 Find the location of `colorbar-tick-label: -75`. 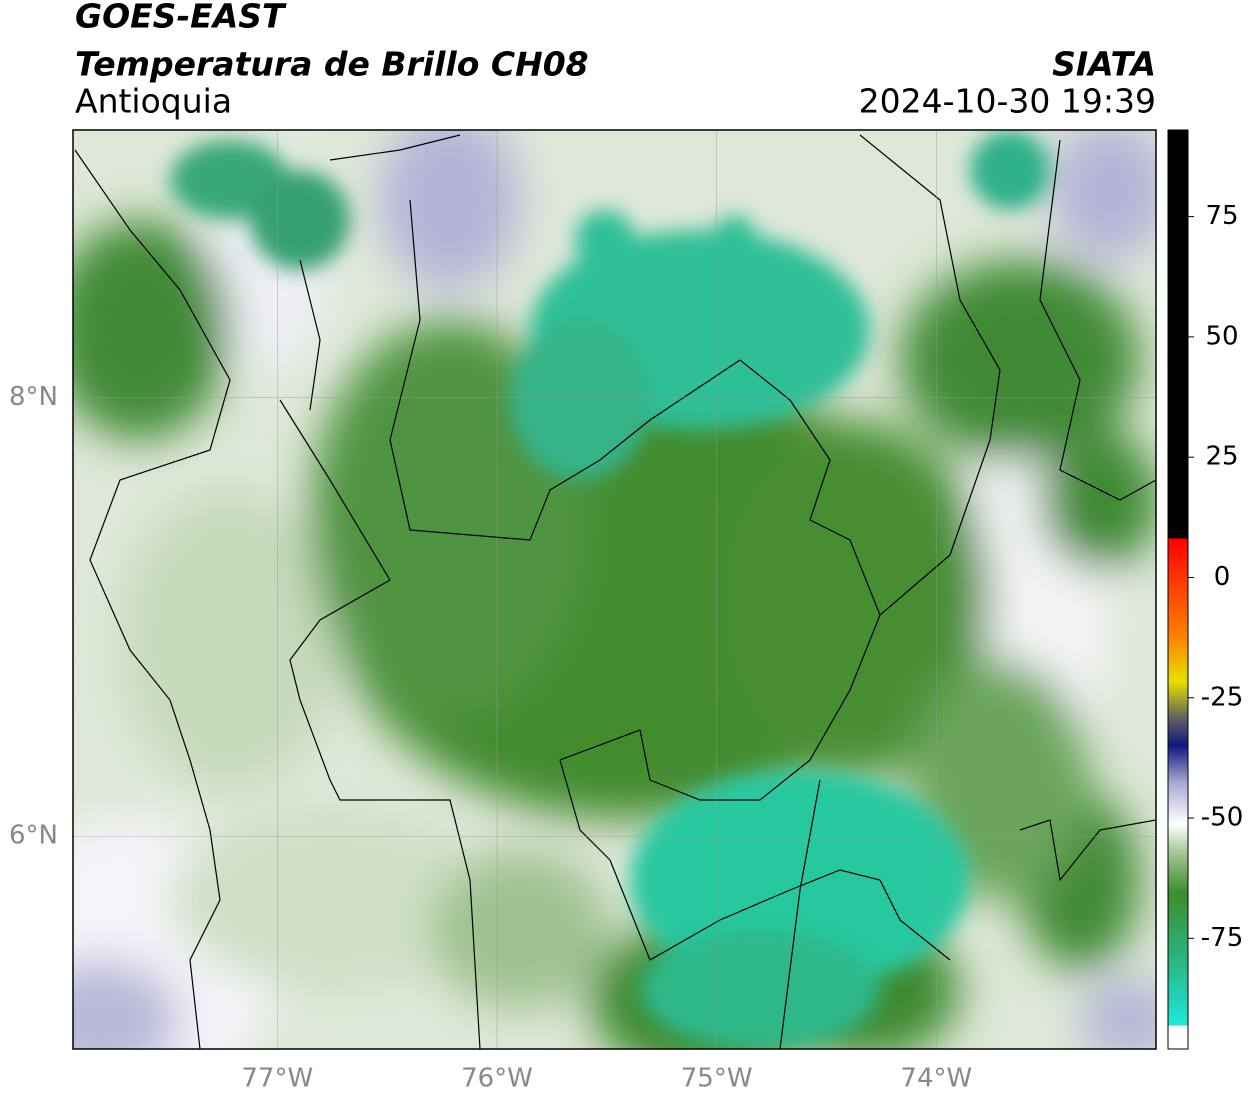

colorbar-tick-label: -75 is located at coordinates (1222, 938).